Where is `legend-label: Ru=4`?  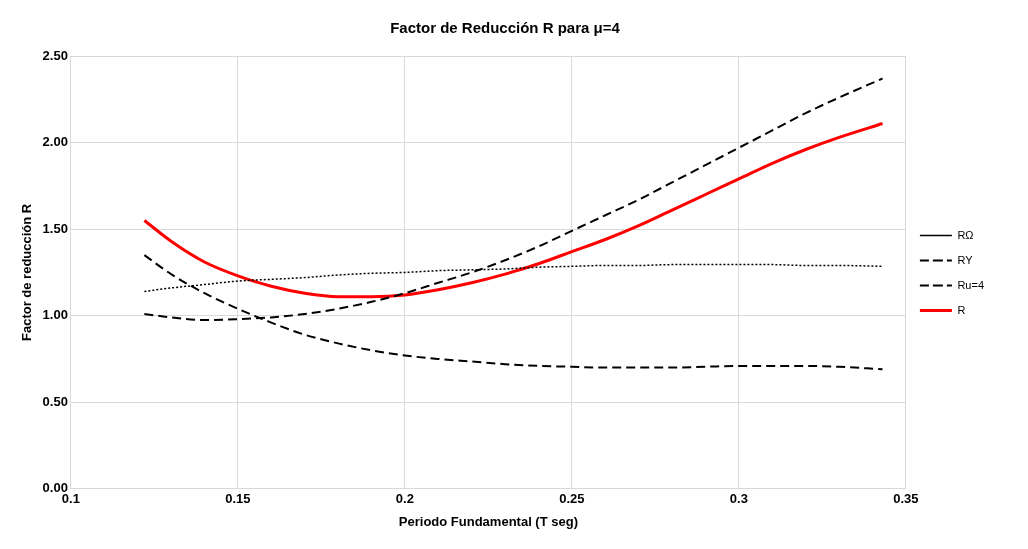 legend-label: Ru=4 is located at coordinates (971, 284).